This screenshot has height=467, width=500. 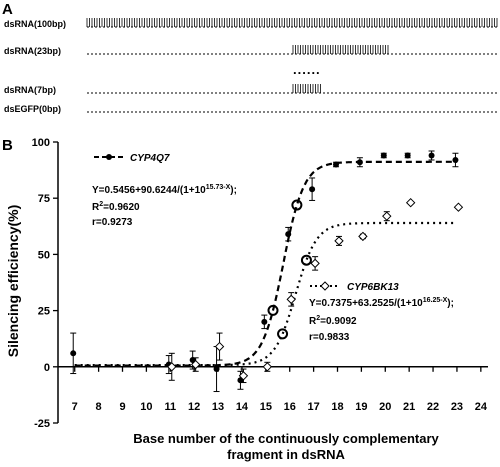 I want to click on y-tick-label: 100, so click(x=41, y=143).